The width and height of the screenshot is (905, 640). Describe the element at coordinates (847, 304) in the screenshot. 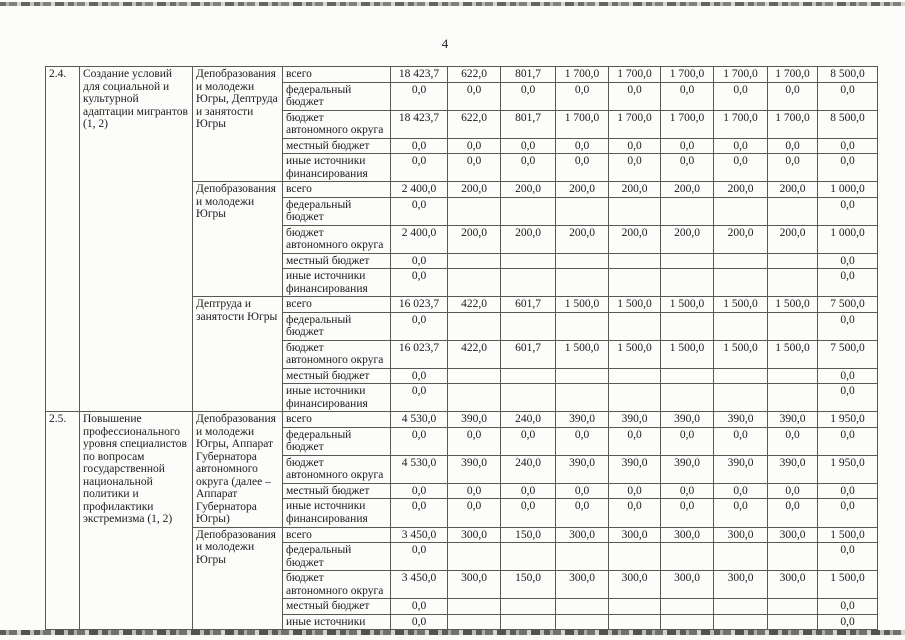

I see `value-cell: 7 500,0` at that location.